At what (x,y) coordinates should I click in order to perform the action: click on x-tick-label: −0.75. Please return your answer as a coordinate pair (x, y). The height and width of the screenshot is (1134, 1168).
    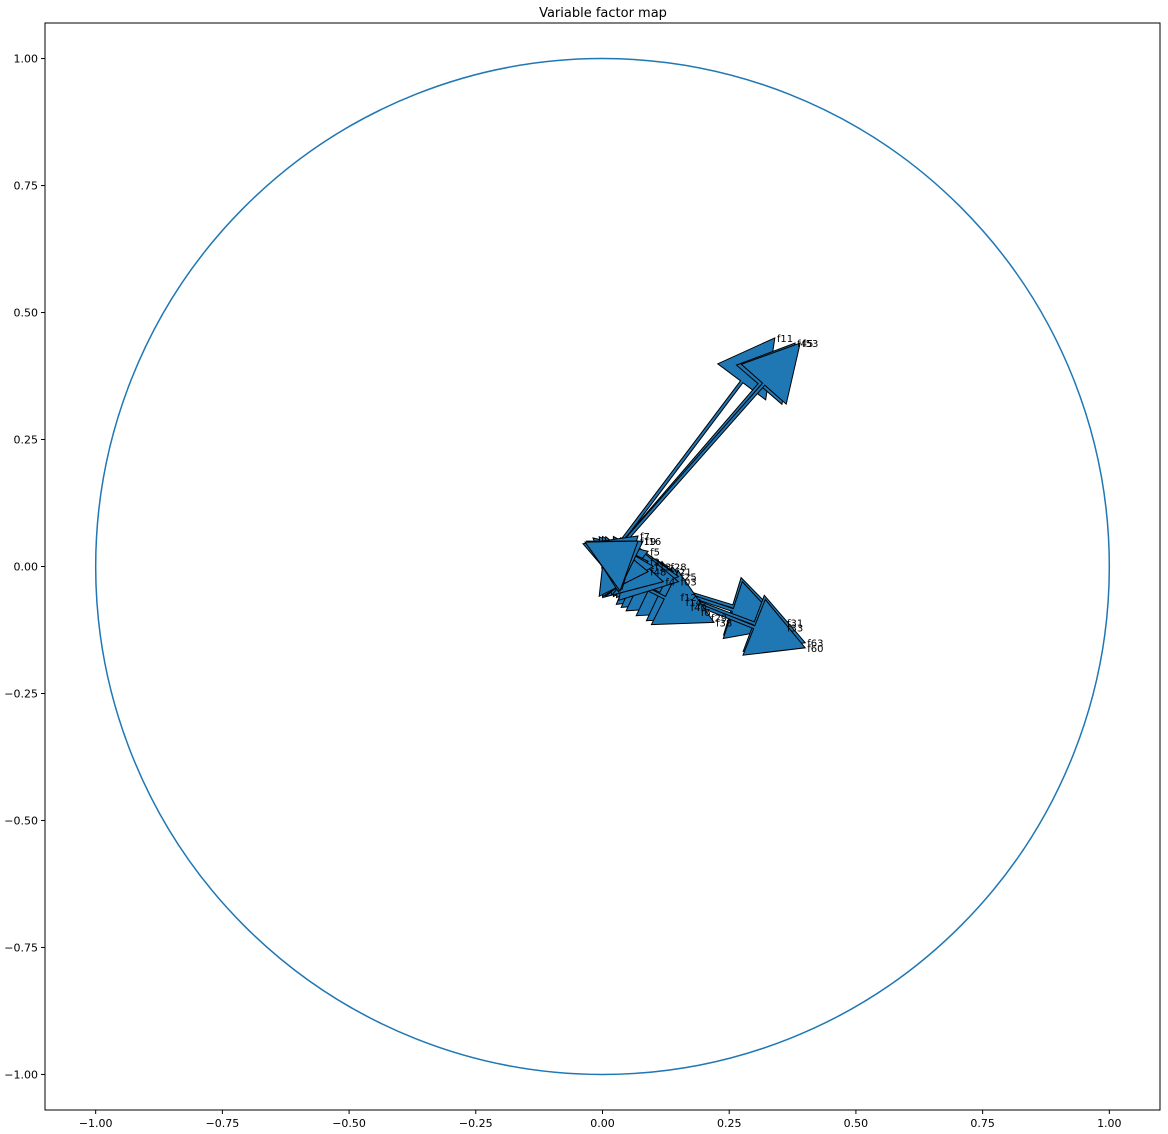
    Looking at the image, I should click on (223, 1123).